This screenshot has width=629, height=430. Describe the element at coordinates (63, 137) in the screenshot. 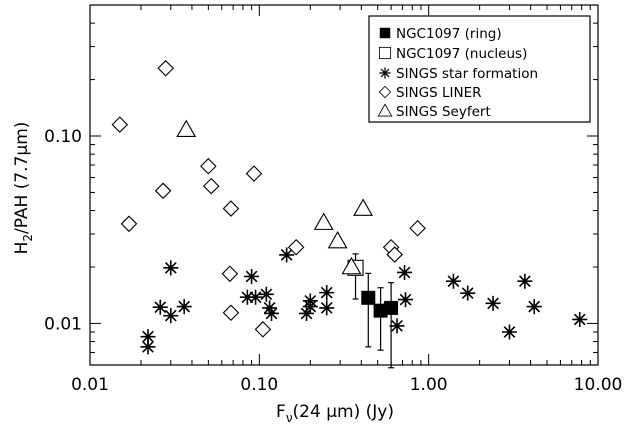

I see `y-tick-label: 0.10` at that location.